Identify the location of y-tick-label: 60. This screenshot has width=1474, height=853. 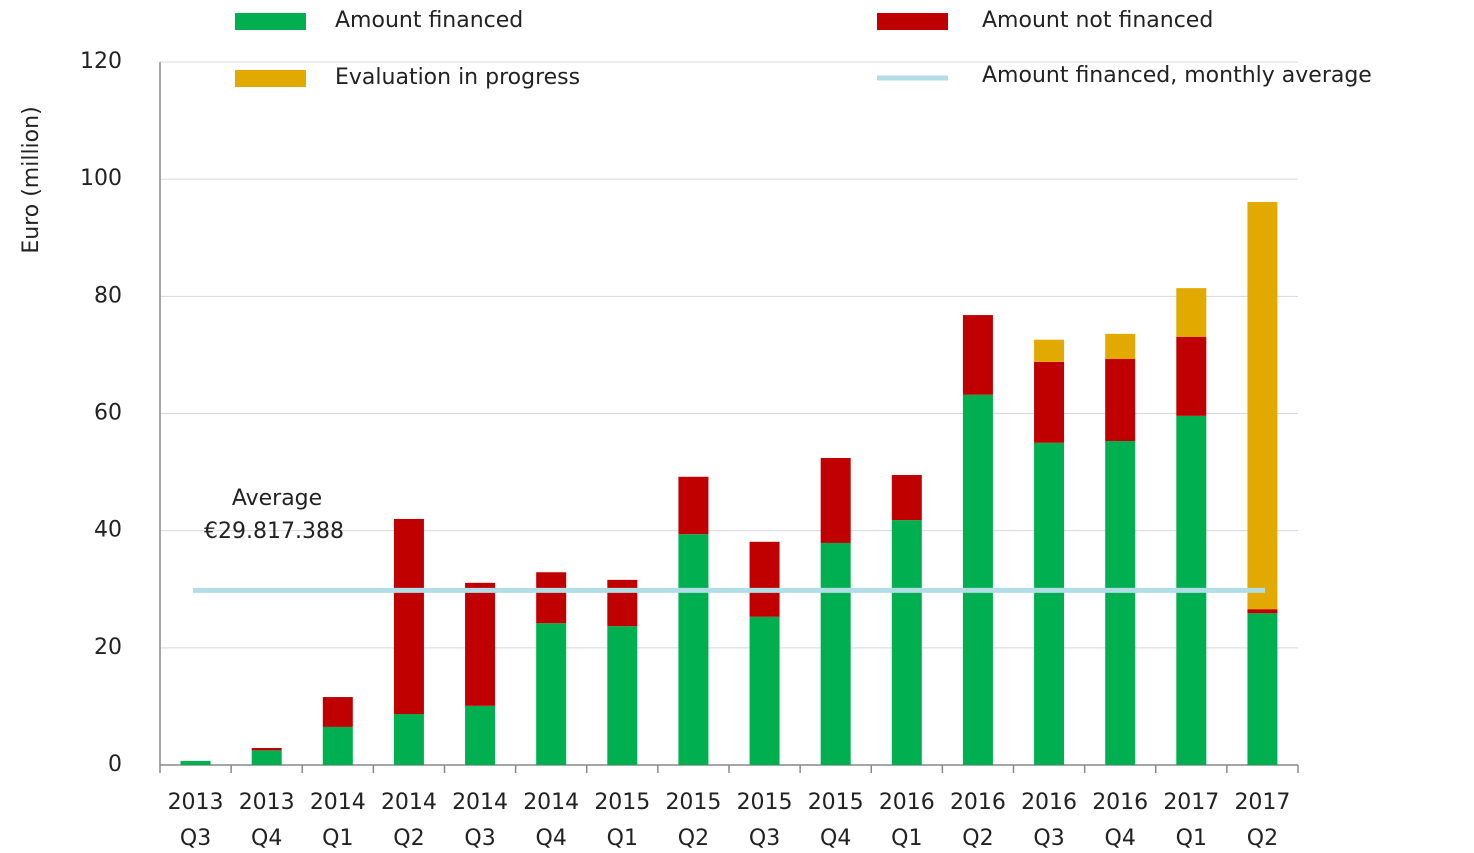
(108, 413).